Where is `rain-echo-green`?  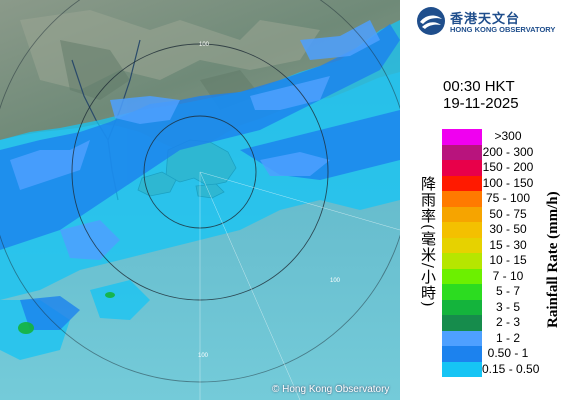
rain-echo-green is located at coordinates (66, 313).